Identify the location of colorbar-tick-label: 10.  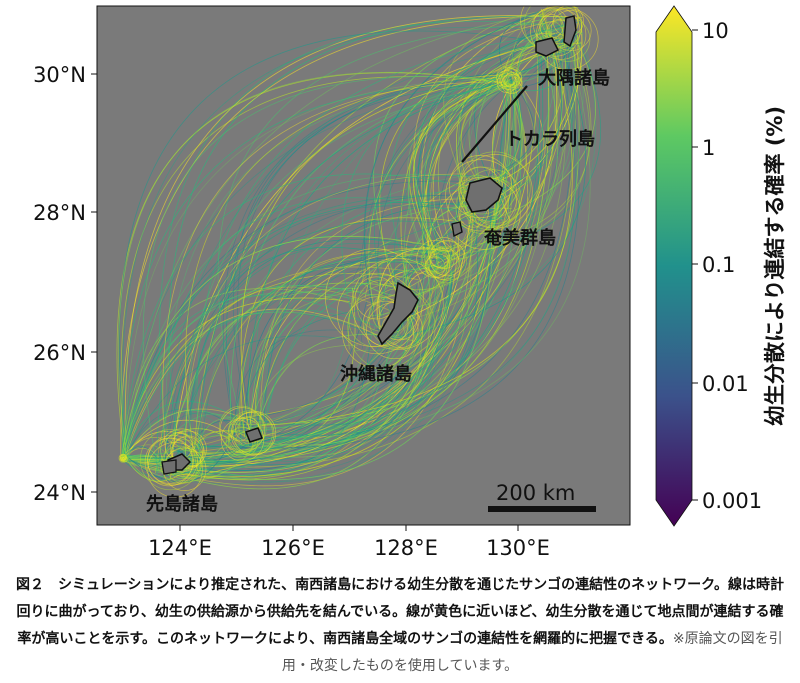
(715, 31).